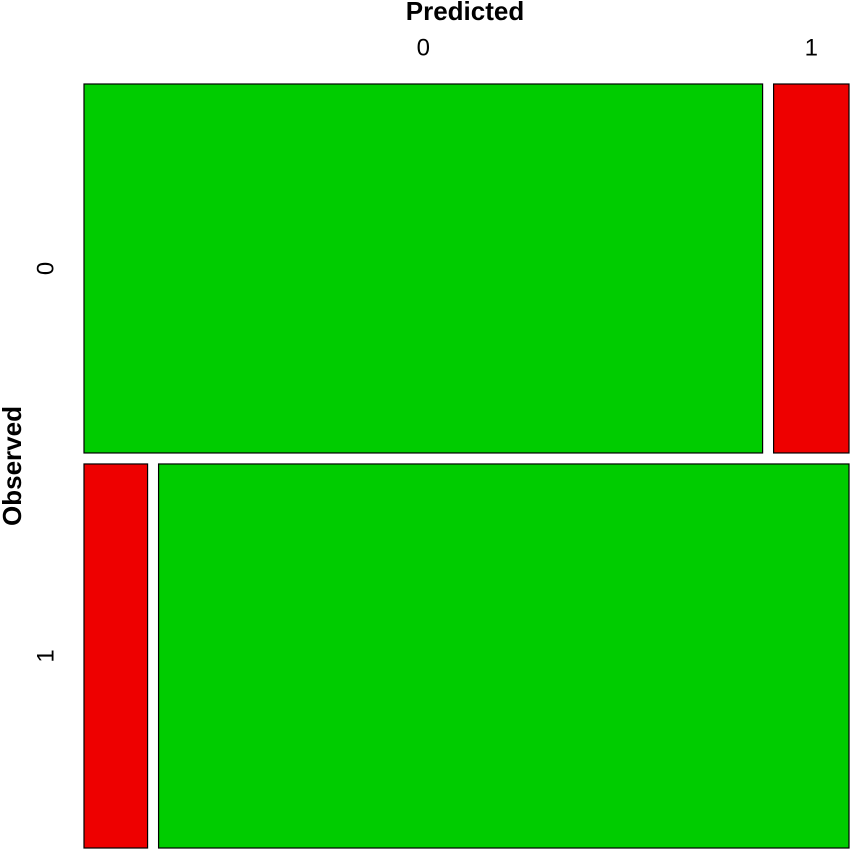  What do you see at coordinates (13, 466) in the screenshot?
I see `y-axis-title: Observed` at bounding box center [13, 466].